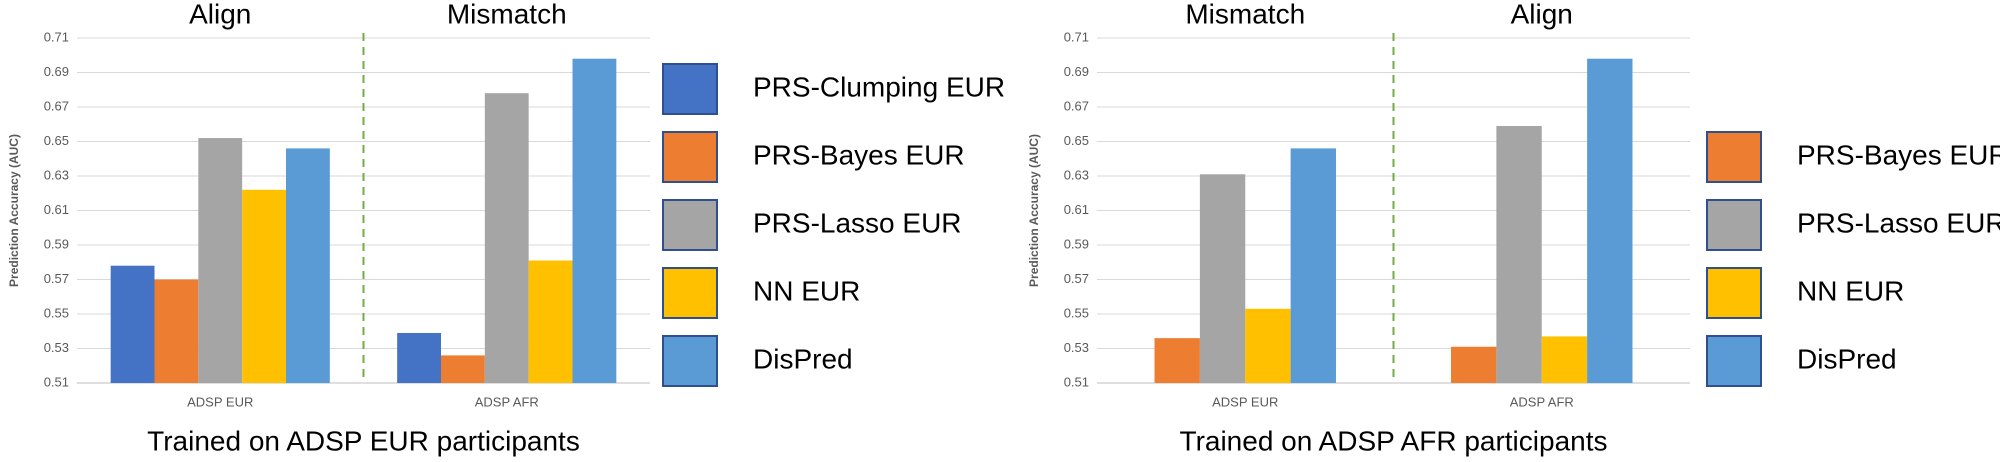 This screenshot has width=2000, height=462. Describe the element at coordinates (1394, 440) in the screenshot. I see `x-axis-title: Trained on ADSP AFR participants` at that location.